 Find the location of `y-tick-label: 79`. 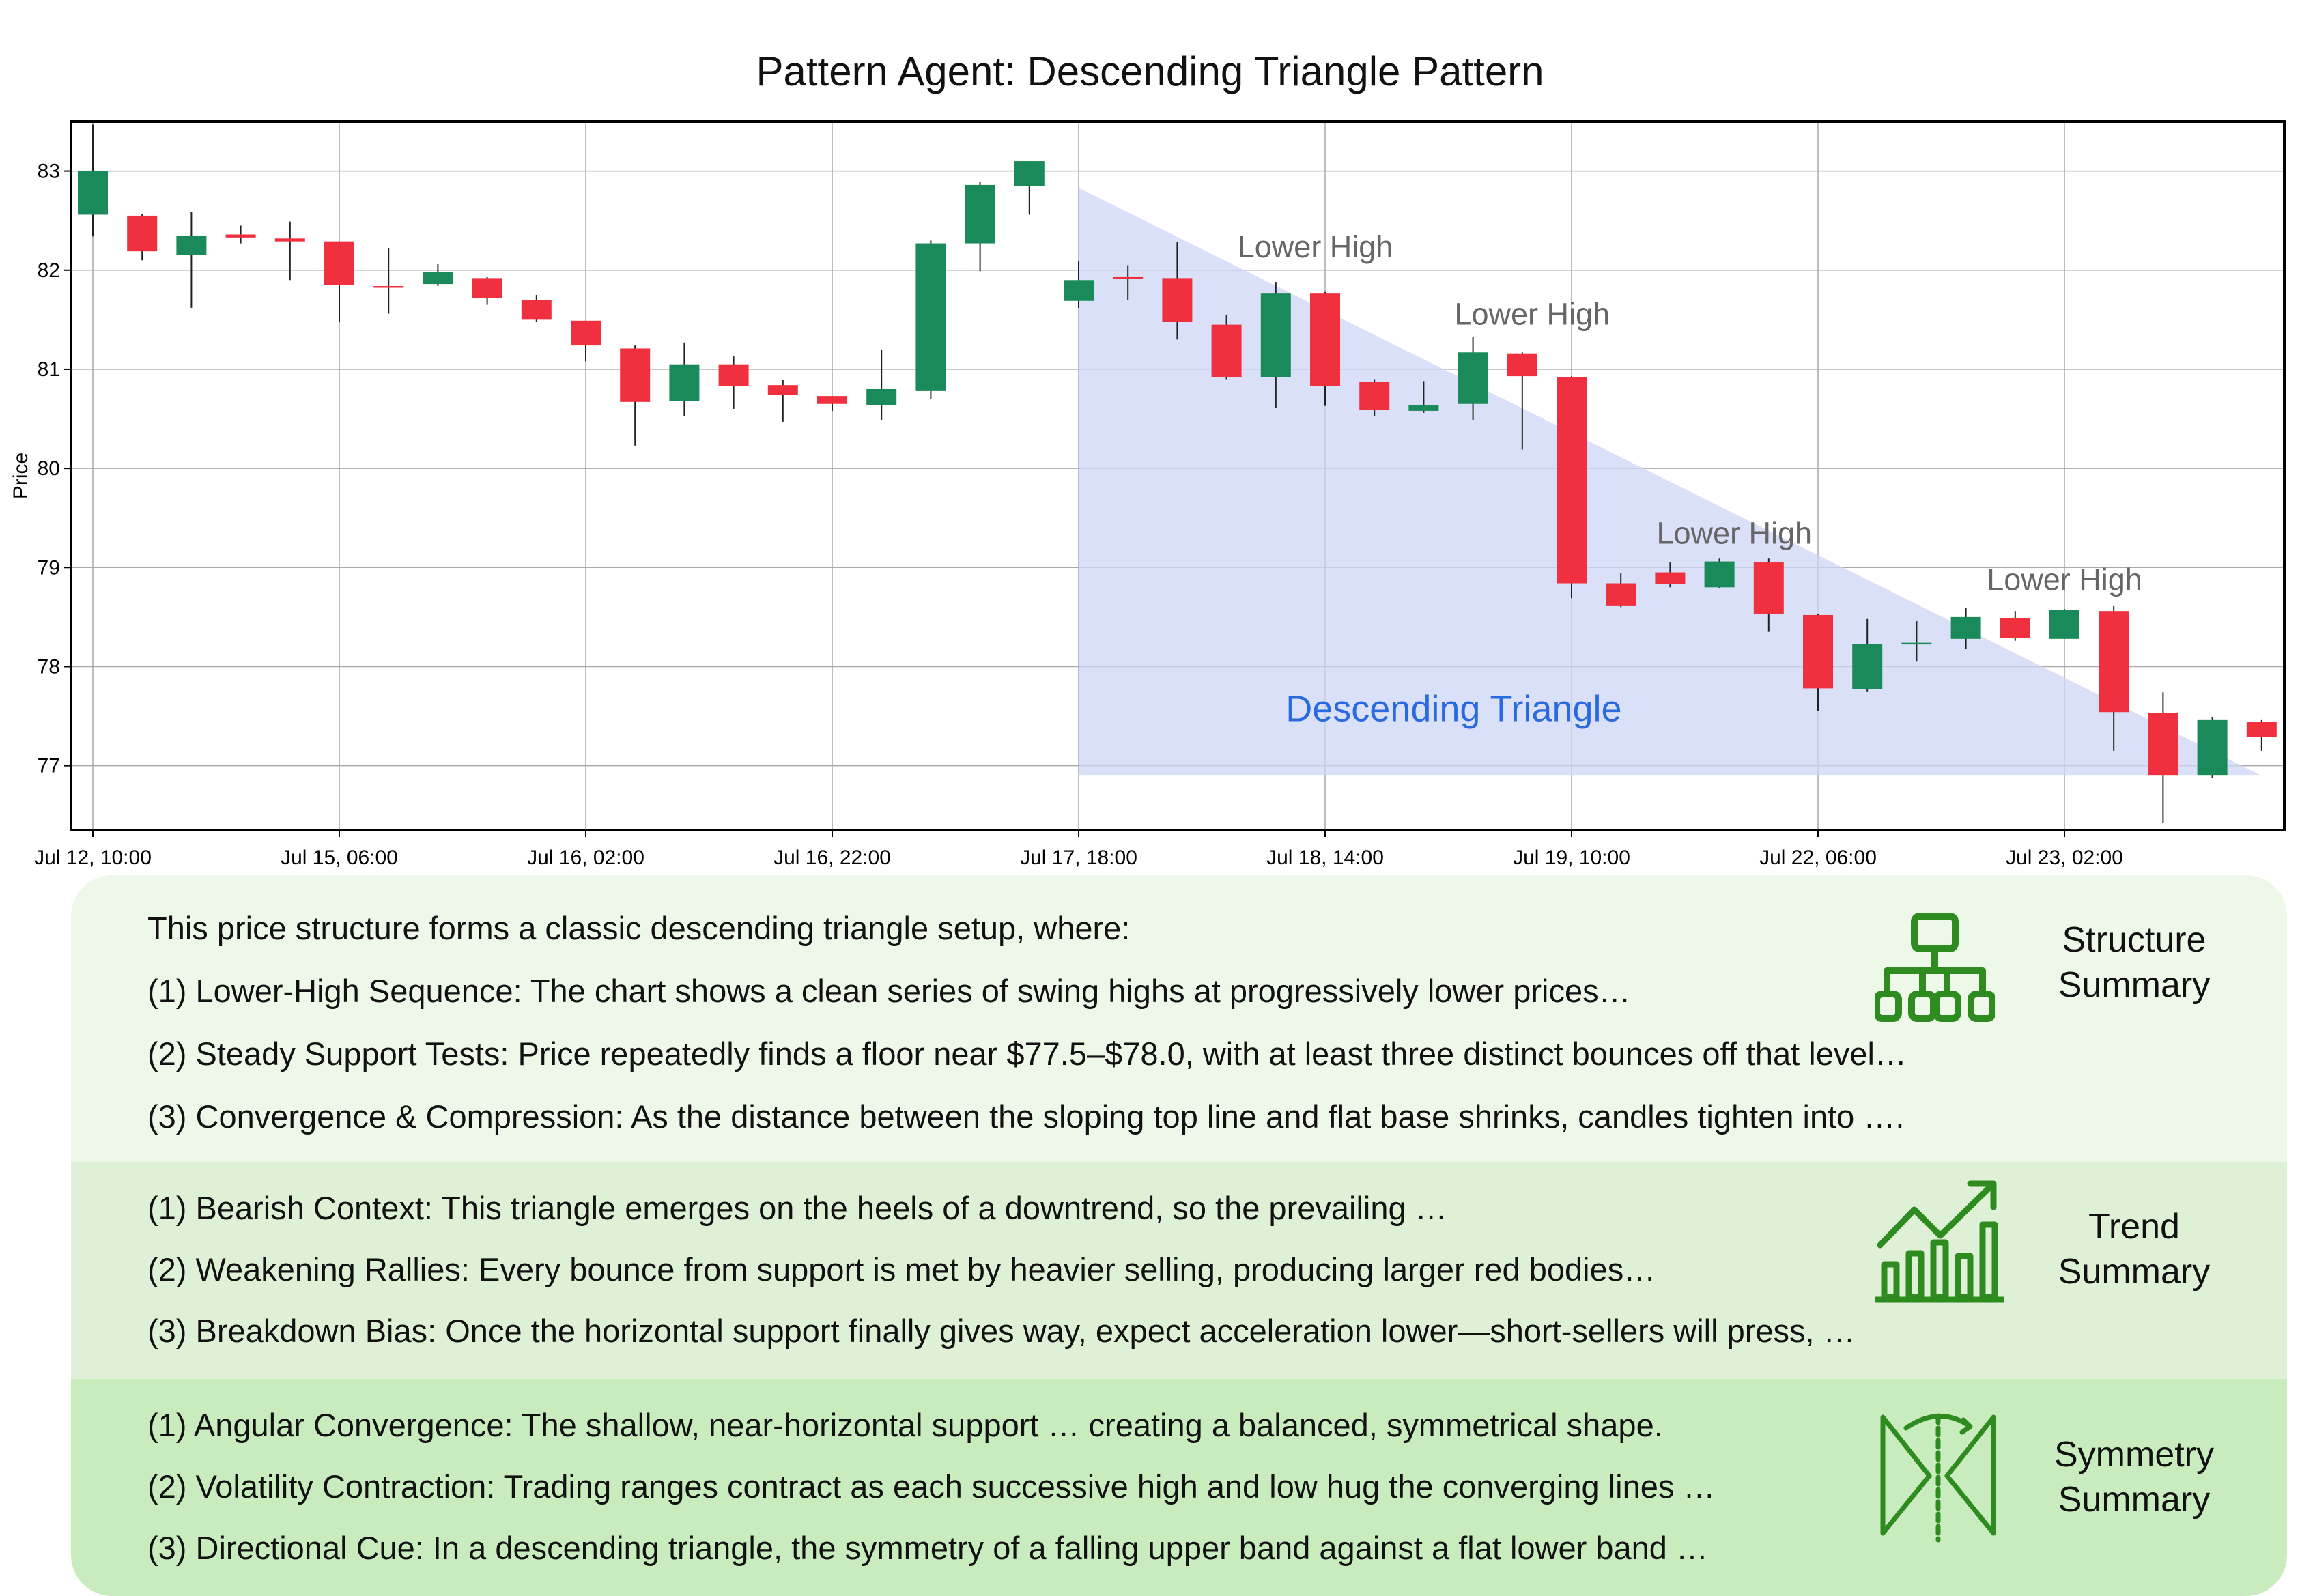

y-tick-label: 79 is located at coordinates (49, 567).